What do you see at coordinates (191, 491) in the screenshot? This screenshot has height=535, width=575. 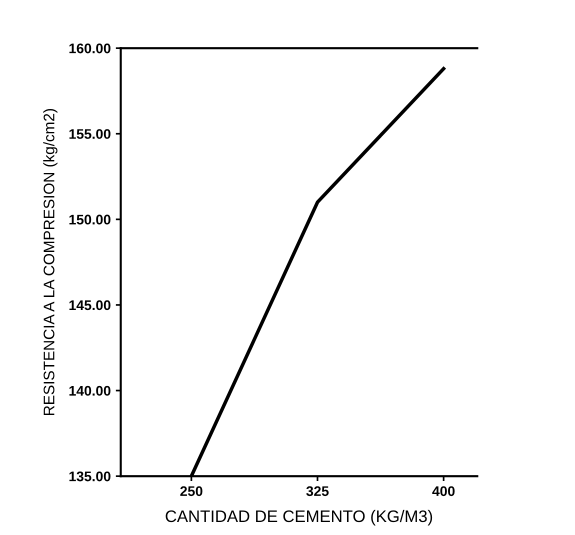 I see `x-tick-label: 250` at bounding box center [191, 491].